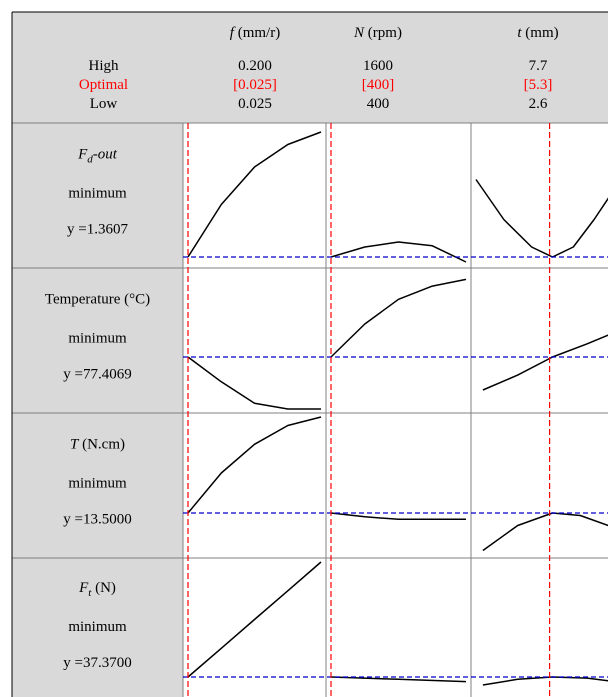  I want to click on row-label-optimal: Optimal, so click(103, 85).